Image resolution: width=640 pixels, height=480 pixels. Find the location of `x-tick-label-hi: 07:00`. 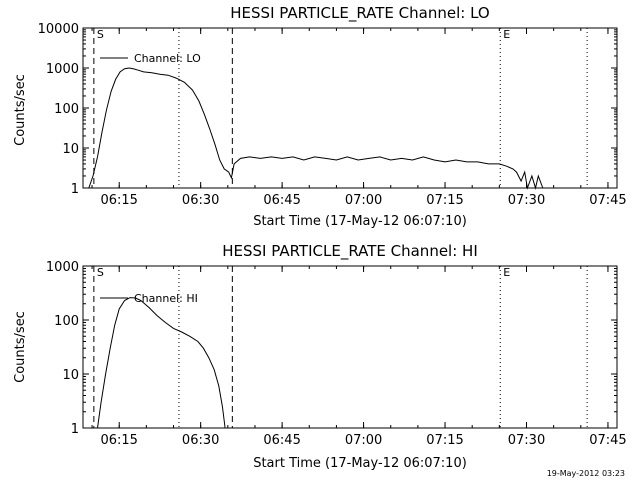

x-tick-label-hi: 07:00 is located at coordinates (363, 440).